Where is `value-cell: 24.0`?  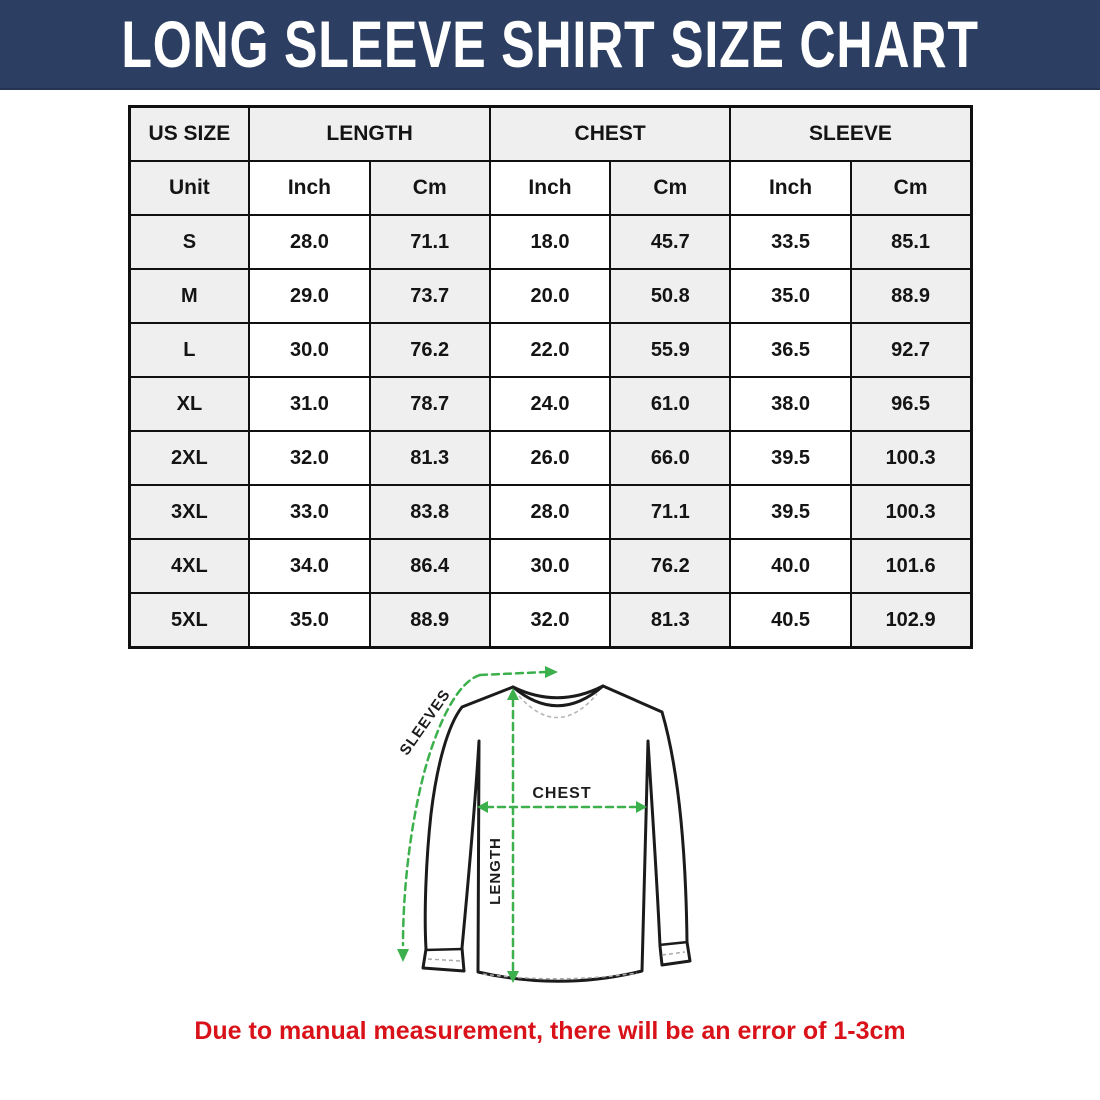
value-cell: 24.0 is located at coordinates (550, 404).